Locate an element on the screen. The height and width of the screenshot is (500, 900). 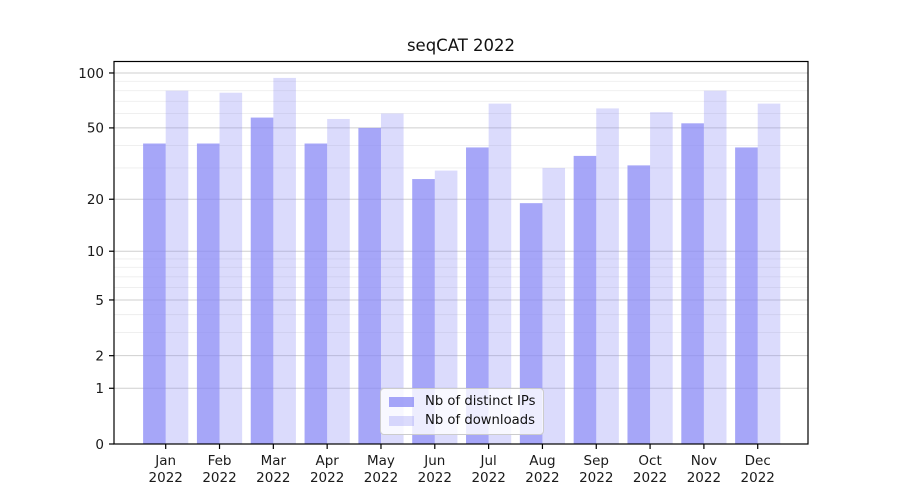
bar-downloads-apr is located at coordinates (338, 281).